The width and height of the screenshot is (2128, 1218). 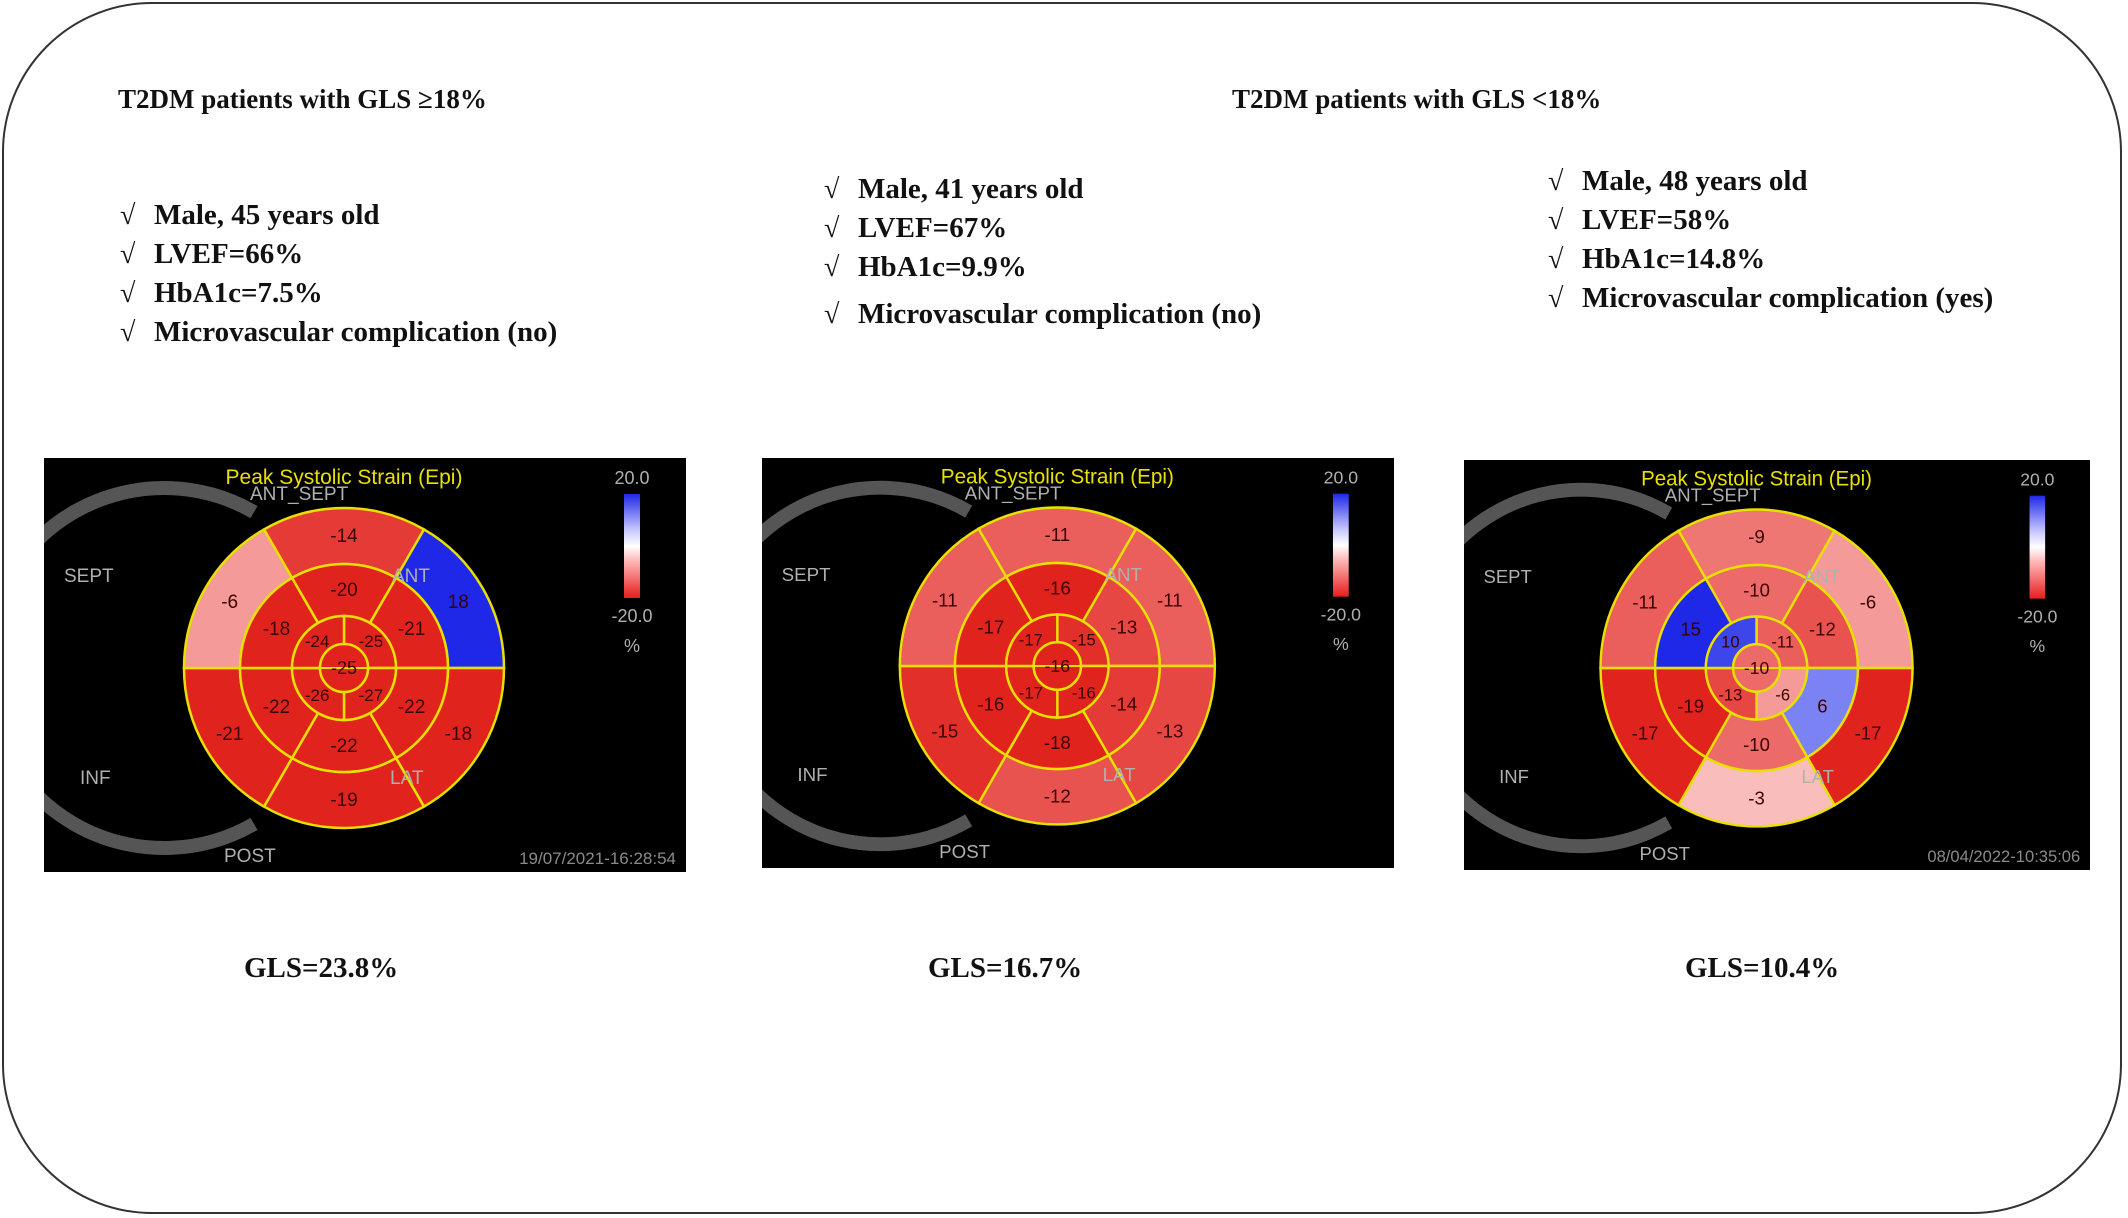 What do you see at coordinates (317, 695) in the screenshot?
I see `segment-value: -26` at bounding box center [317, 695].